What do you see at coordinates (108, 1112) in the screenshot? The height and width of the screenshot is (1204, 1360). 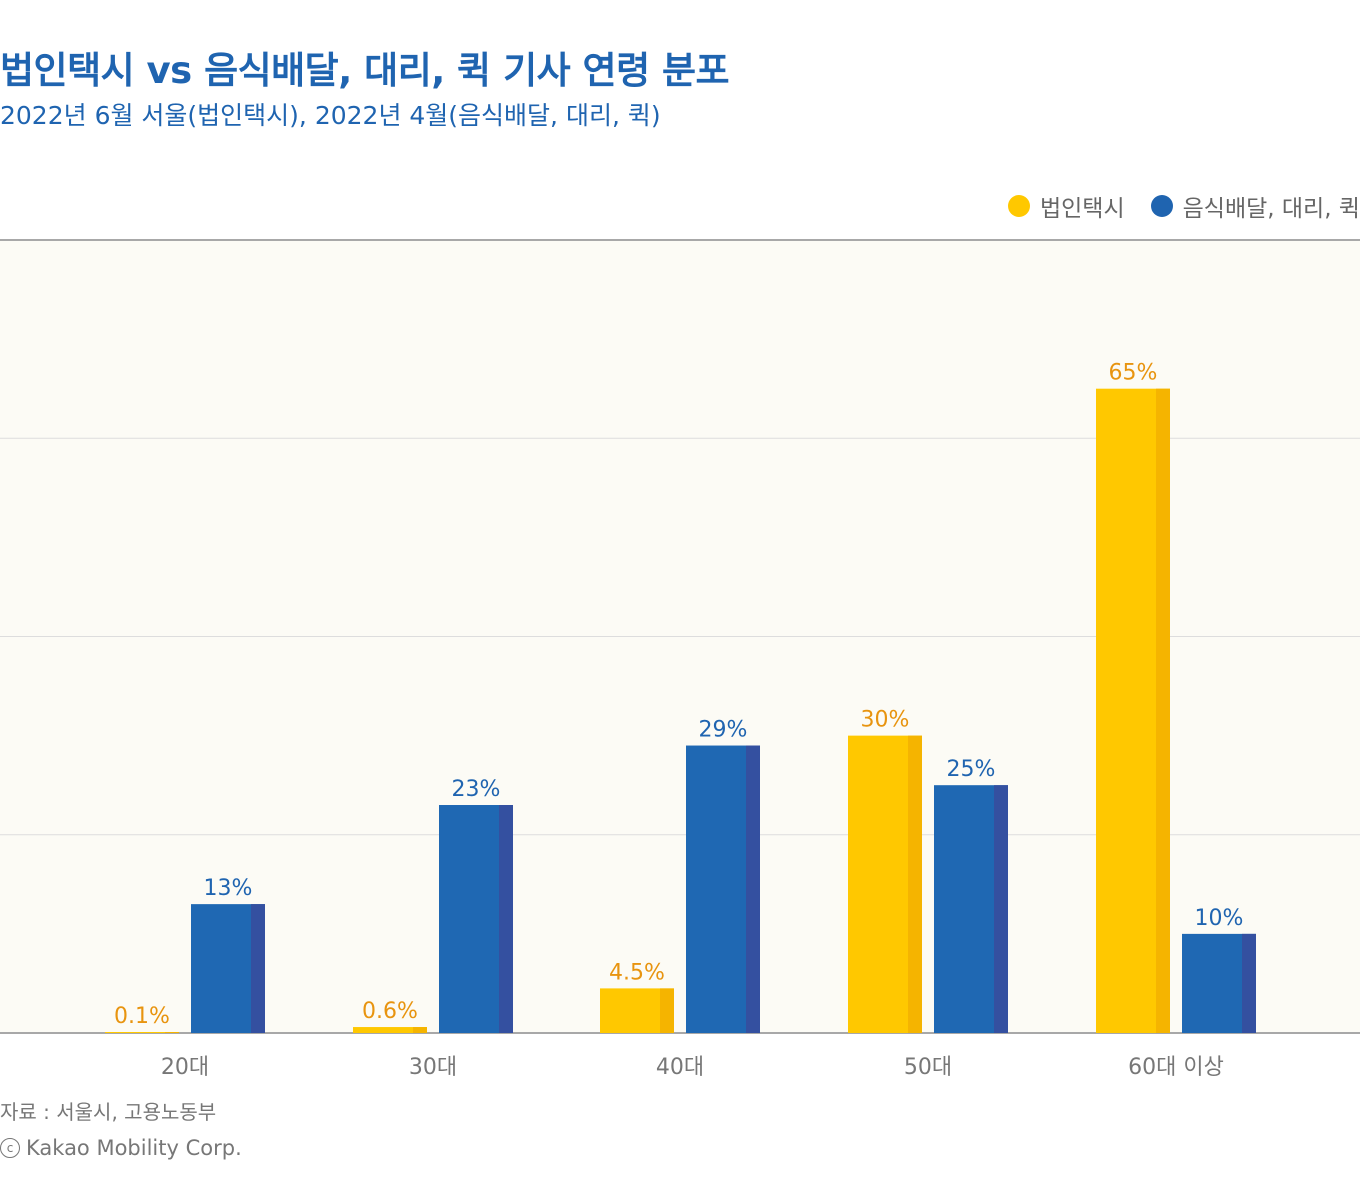 I see `source-note: 자료 : 서울시, 고용노동부` at bounding box center [108, 1112].